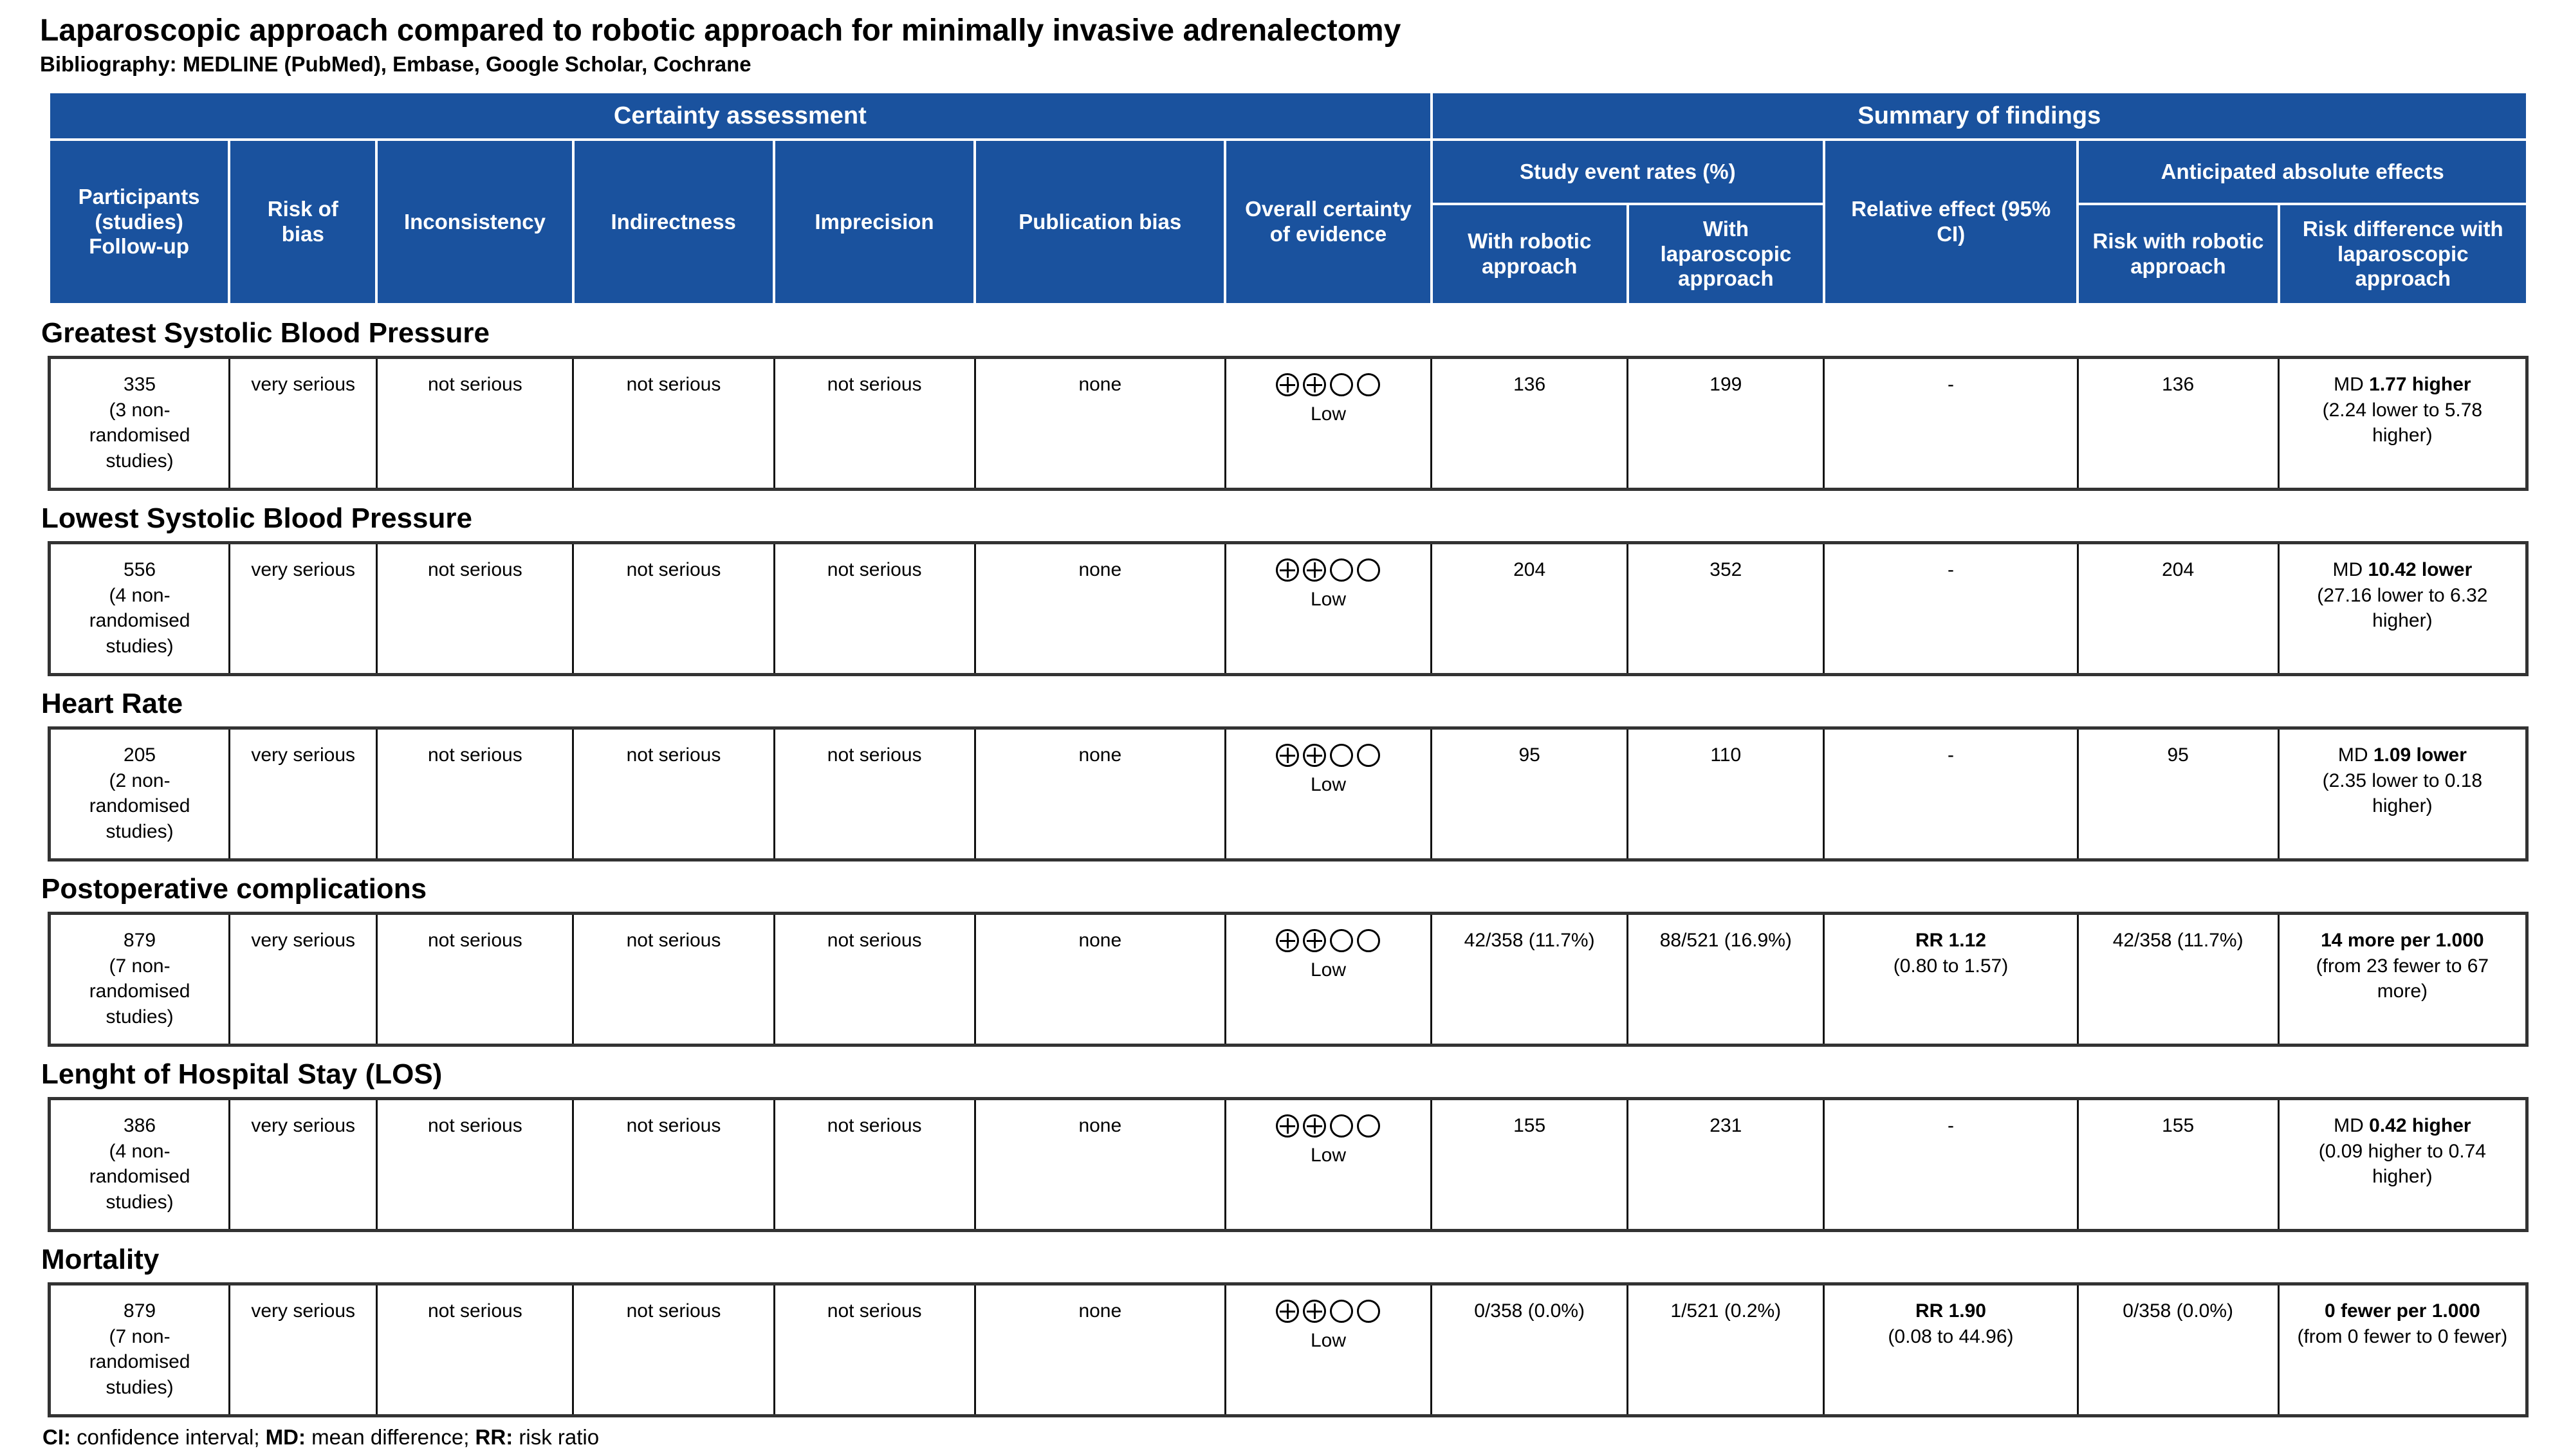  Describe the element at coordinates (1725, 1350) in the screenshot. I see `cell-with-laparoscopic: 1/521 (0.2%)` at that location.